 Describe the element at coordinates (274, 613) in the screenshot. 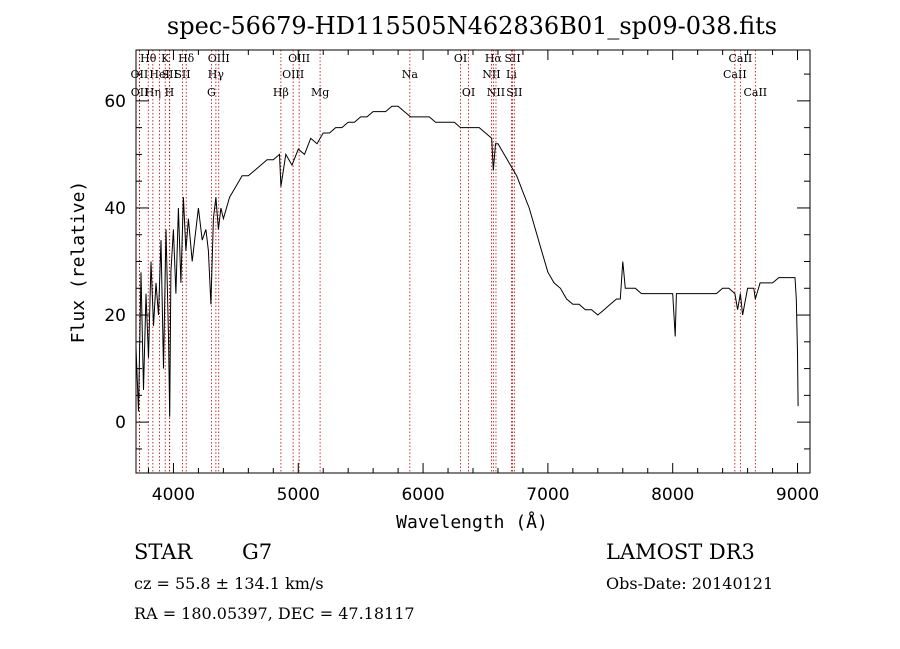

I see `coordinates-readout: RA = 180.05397, DEC = 47.18117` at that location.